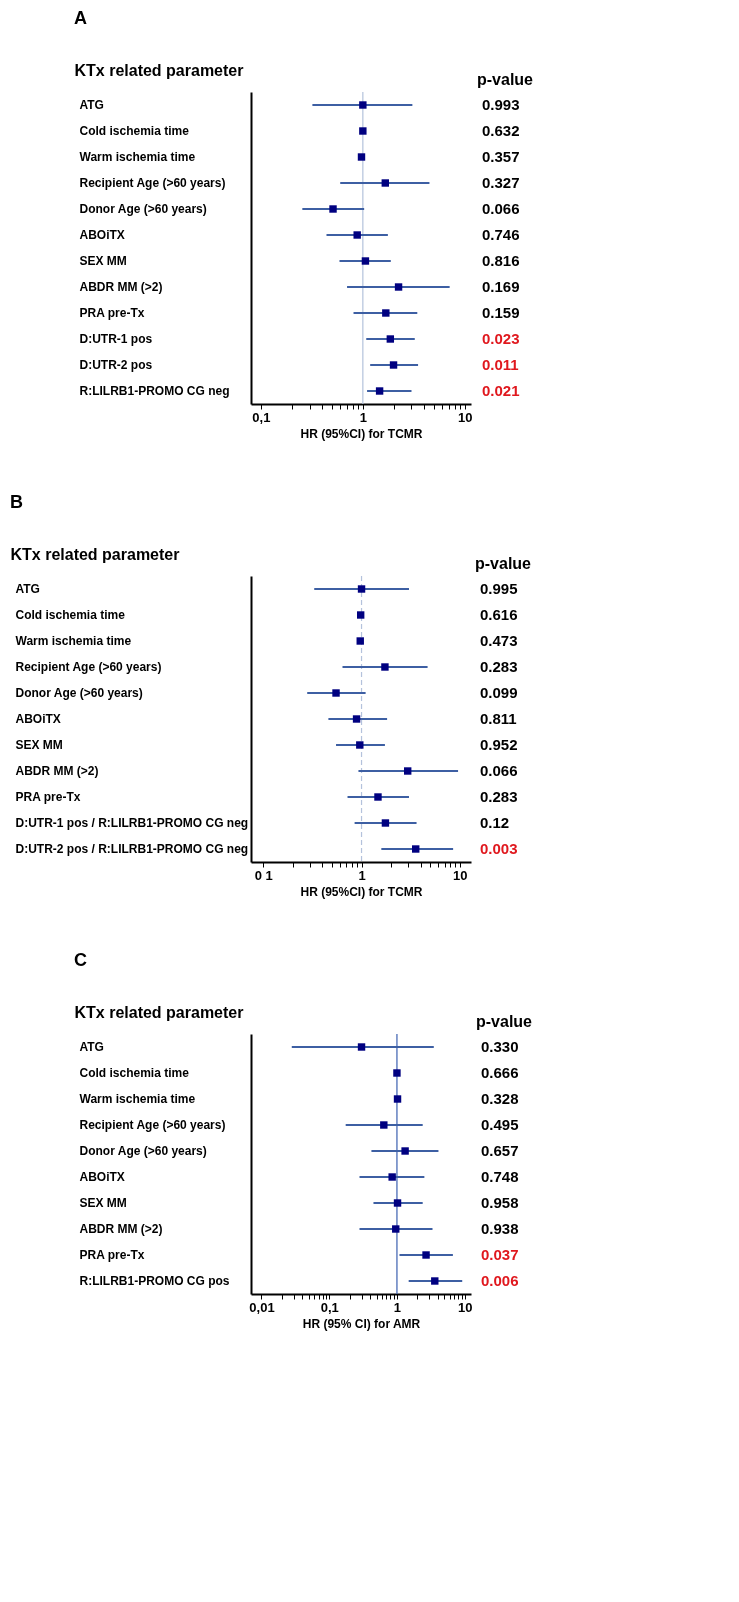 This screenshot has width=739, height=1602. I want to click on text: 0.023, so click(501, 338).